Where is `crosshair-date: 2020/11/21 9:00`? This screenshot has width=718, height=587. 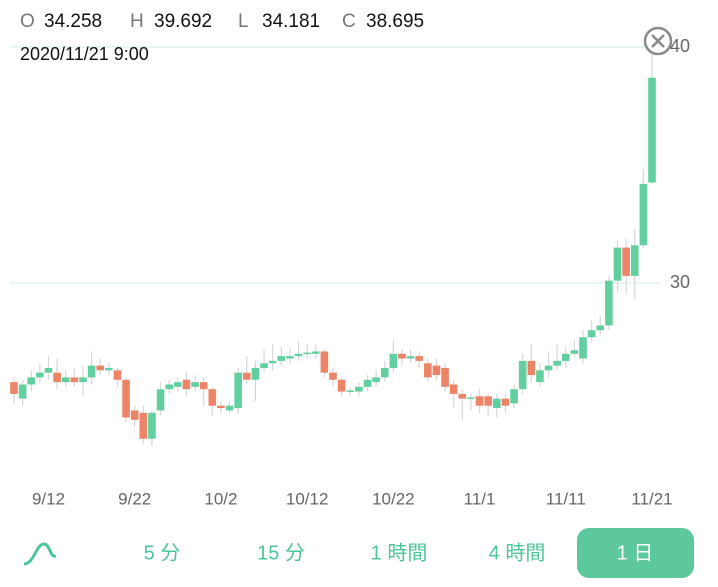 crosshair-date: 2020/11/21 9:00 is located at coordinates (84, 54).